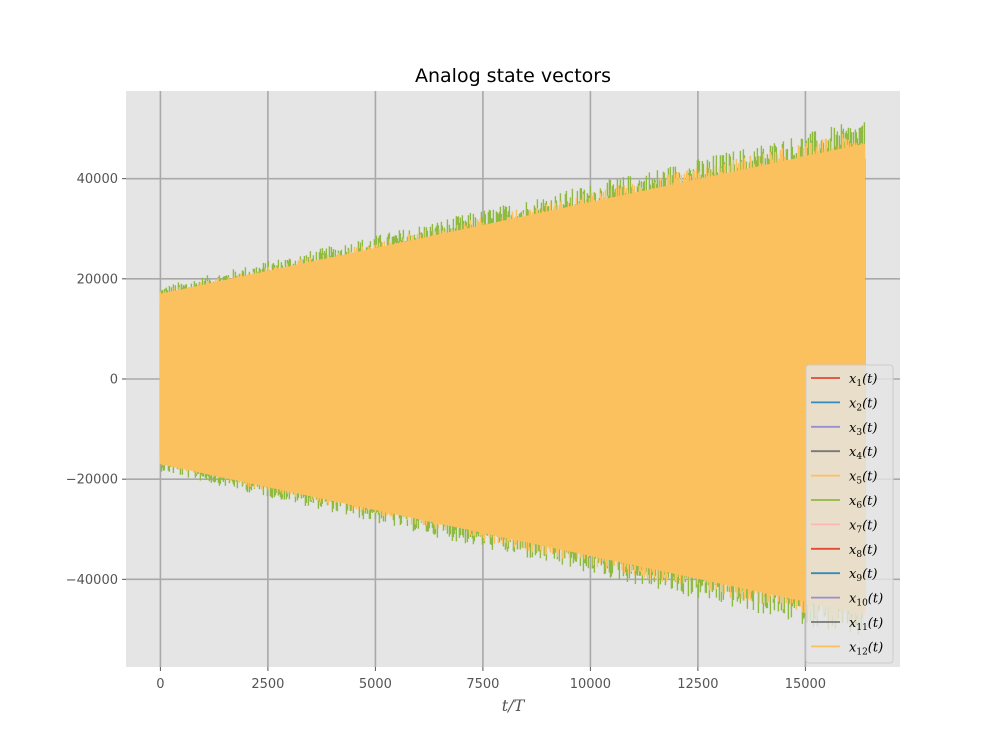 Image resolution: width=1000 pixels, height=750 pixels. What do you see at coordinates (863, 575) in the screenshot?
I see `legend-label: x9(t)` at bounding box center [863, 575].